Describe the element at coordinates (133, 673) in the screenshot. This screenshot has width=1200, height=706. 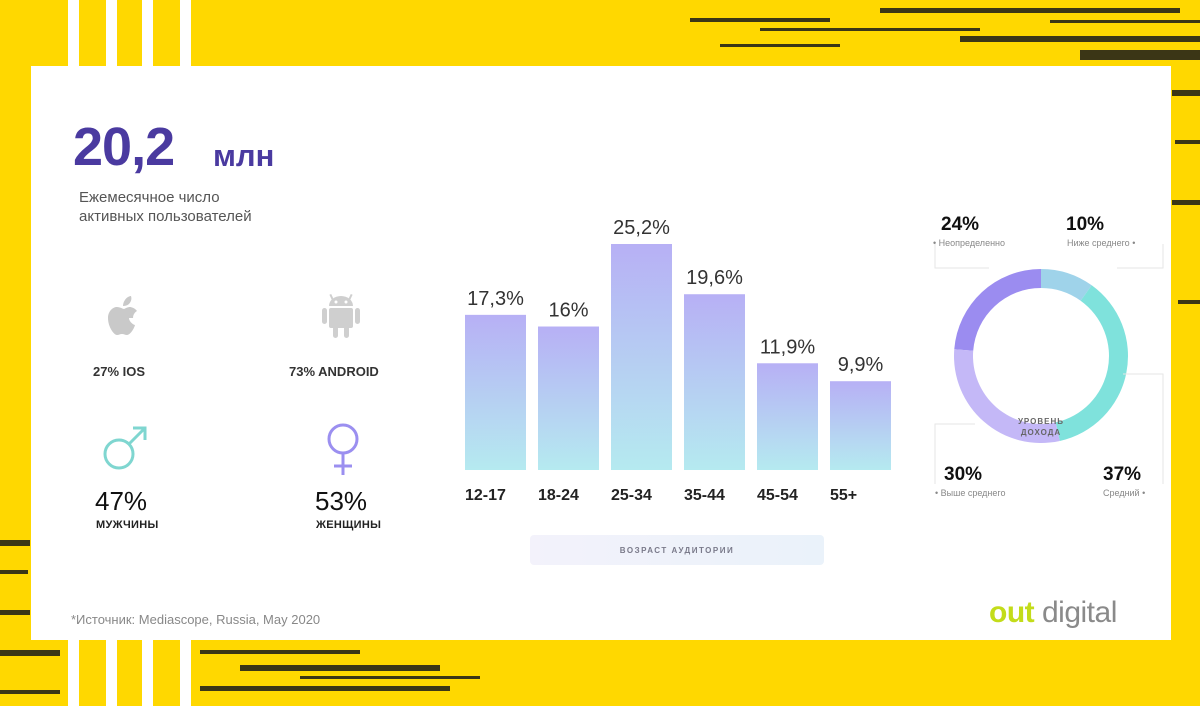
I see `bottom-stripes-decoration` at that location.